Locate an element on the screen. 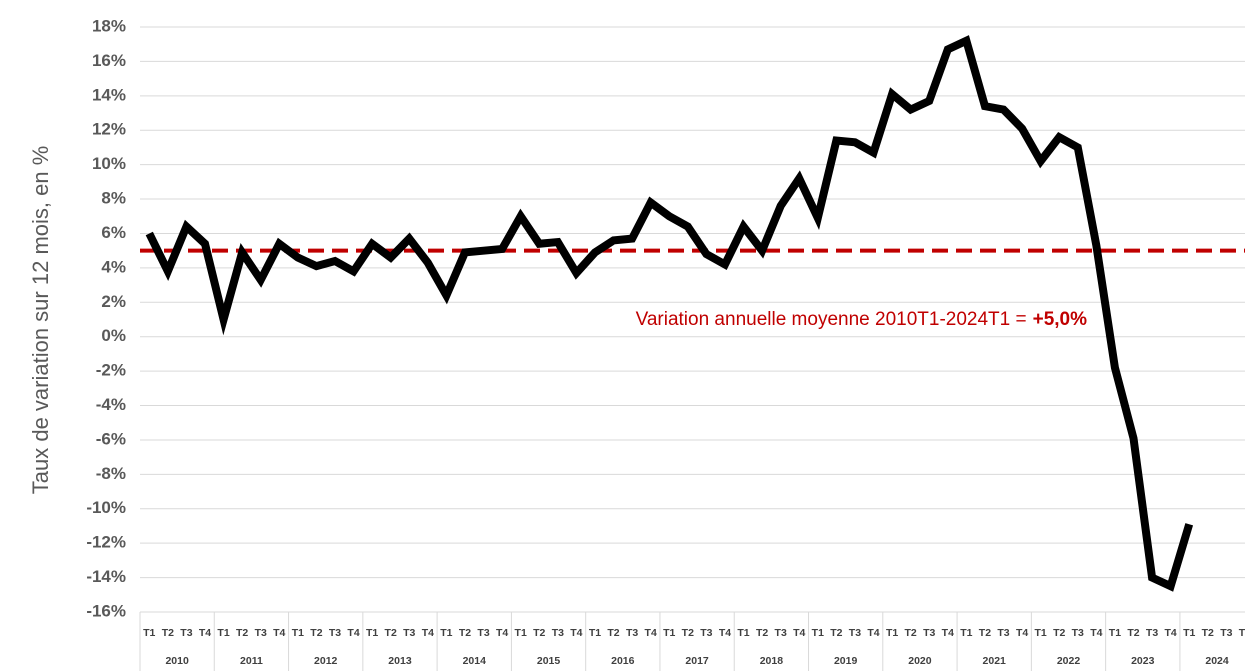 This screenshot has height=671, width=1245. year-label: 2024 is located at coordinates (1217, 661).